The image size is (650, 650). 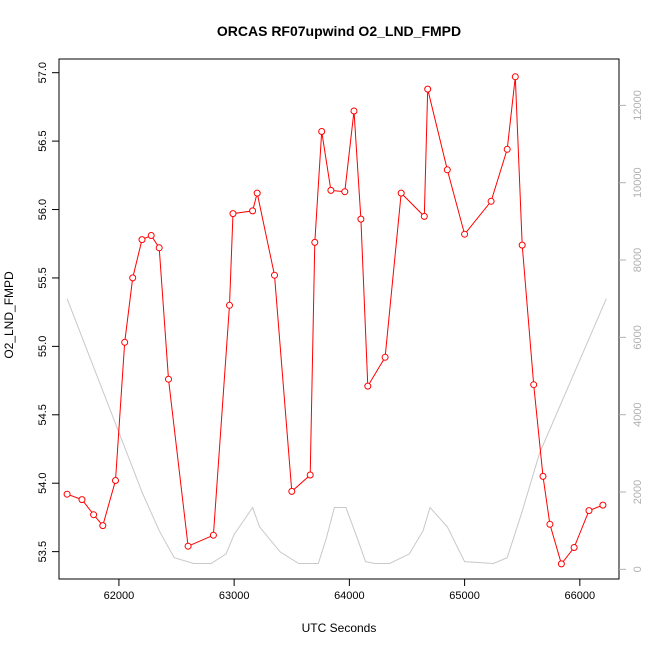 What do you see at coordinates (638, 182) in the screenshot?
I see `y2-tick-label: 10000` at bounding box center [638, 182].